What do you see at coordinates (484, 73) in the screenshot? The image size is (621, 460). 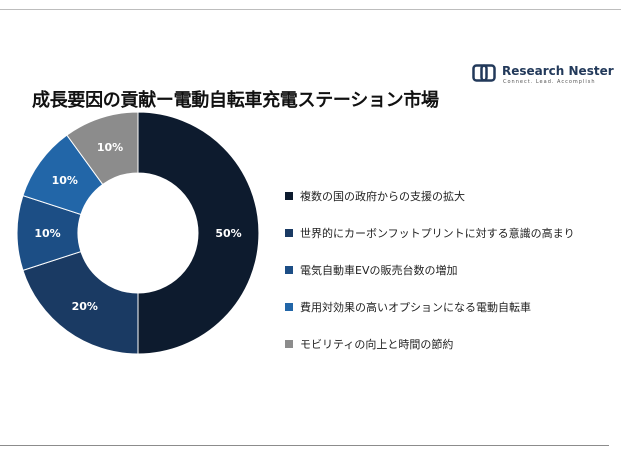 I see `research-nester-logo-icon` at bounding box center [484, 73].